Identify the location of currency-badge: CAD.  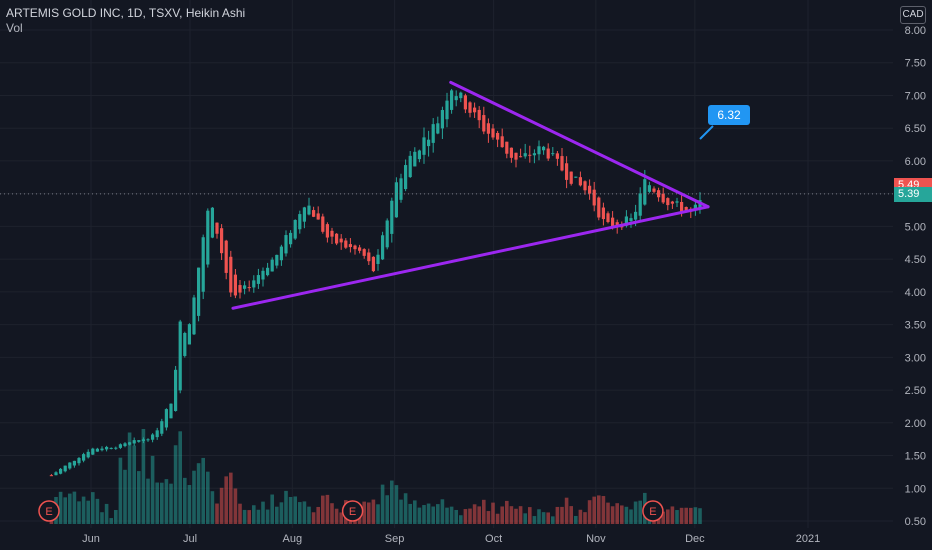
(913, 15).